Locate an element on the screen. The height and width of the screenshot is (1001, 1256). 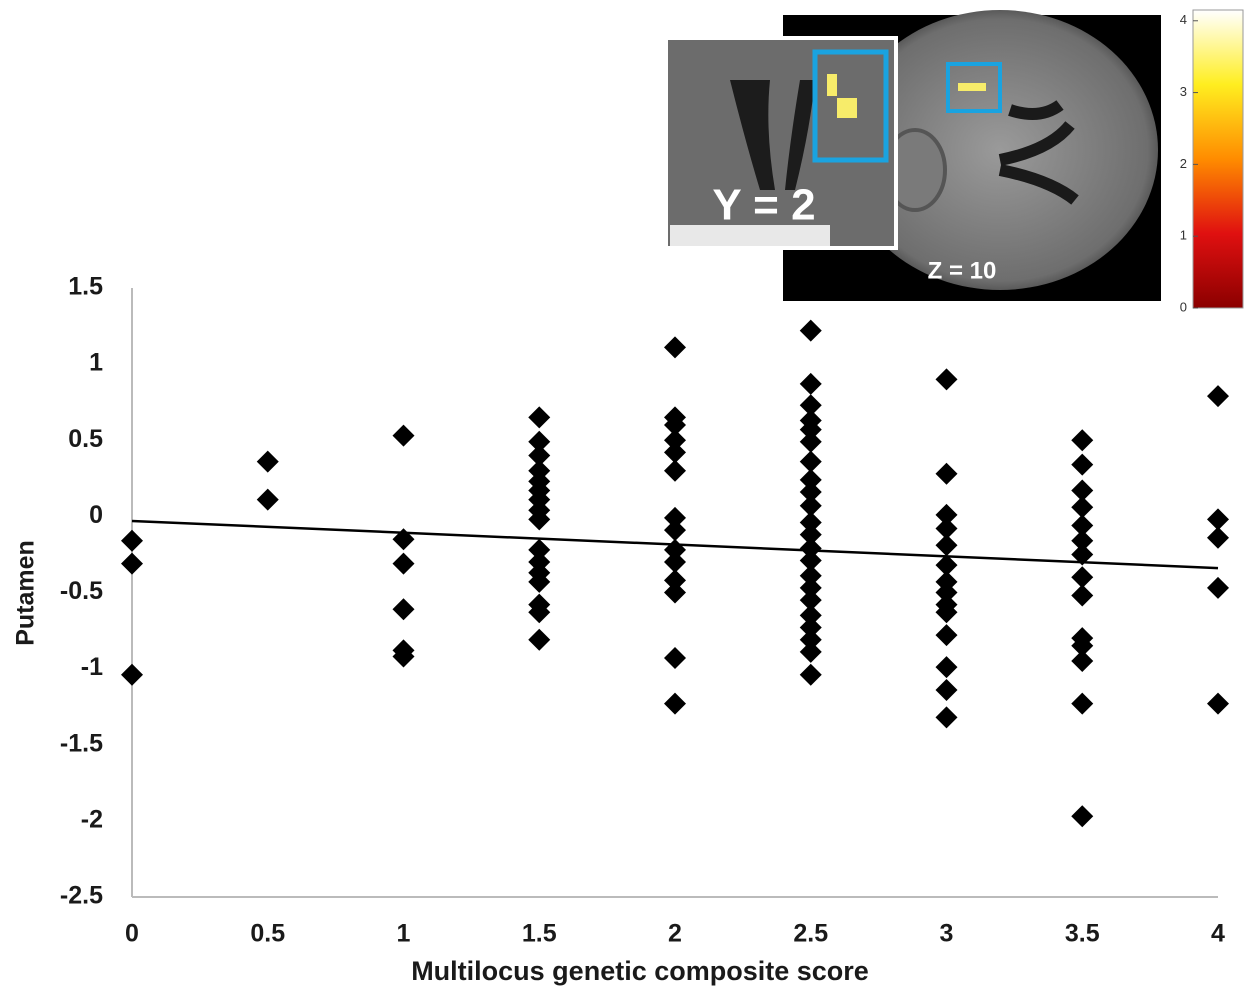
x-tick-label: 0.5 is located at coordinates (267, 934).